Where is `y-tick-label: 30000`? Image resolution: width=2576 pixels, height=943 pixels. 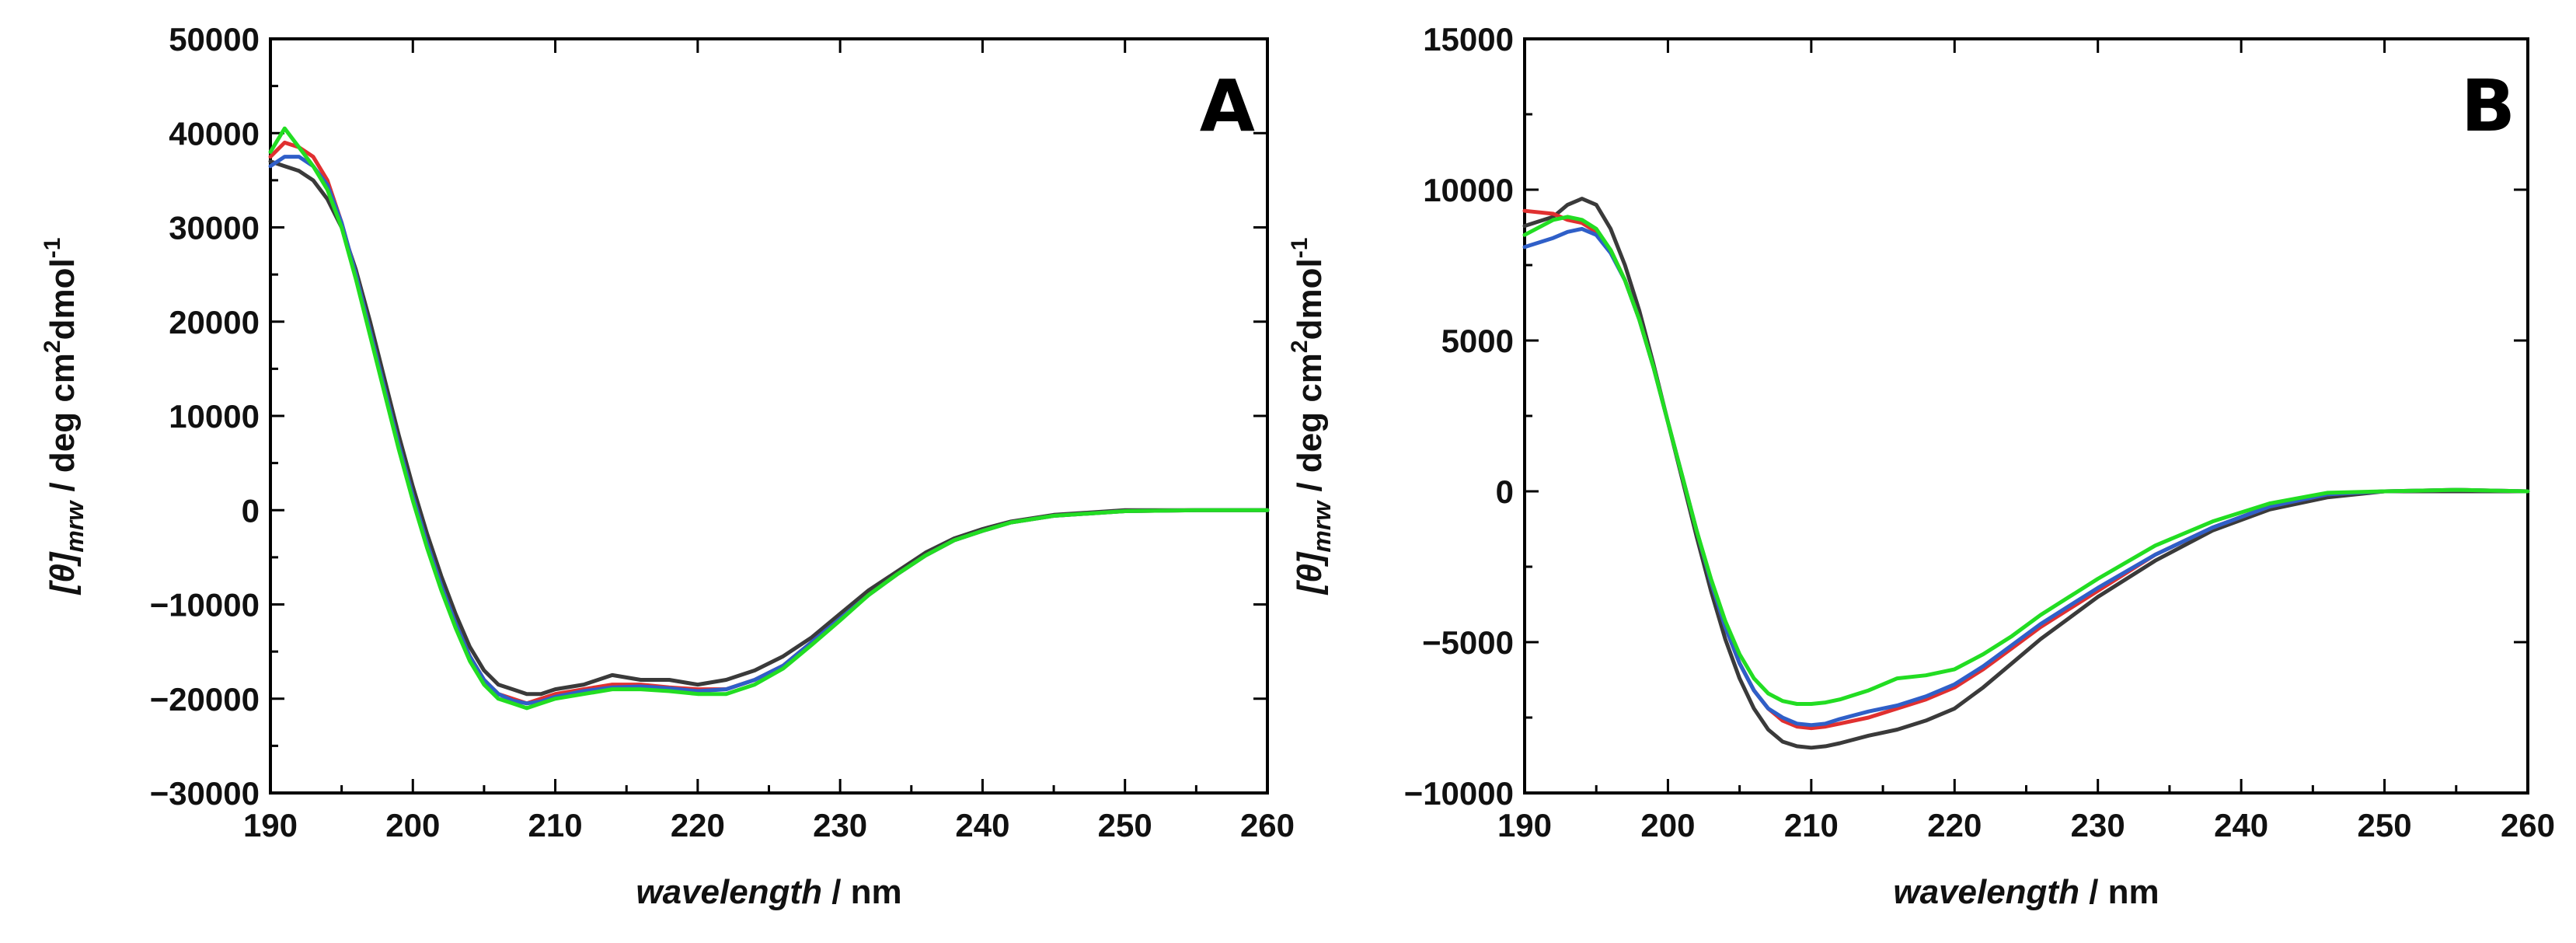 y-tick-label: 30000 is located at coordinates (215, 228).